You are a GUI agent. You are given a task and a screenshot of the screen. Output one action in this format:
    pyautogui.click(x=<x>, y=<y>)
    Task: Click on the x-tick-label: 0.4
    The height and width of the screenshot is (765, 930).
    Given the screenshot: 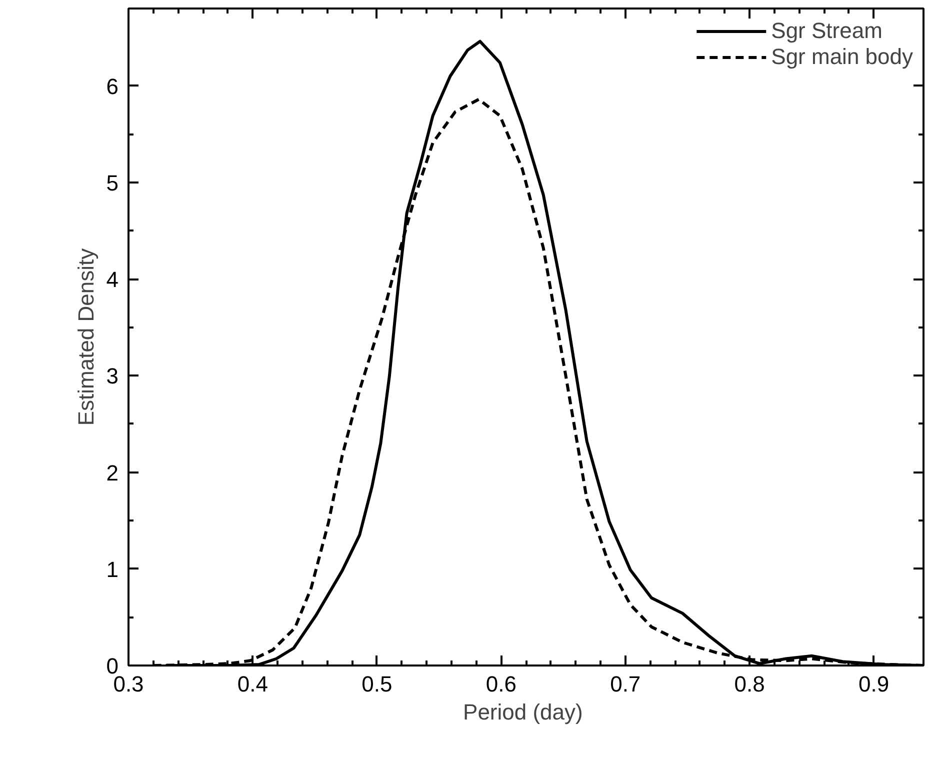 What is the action you would take?
    pyautogui.click(x=252, y=684)
    